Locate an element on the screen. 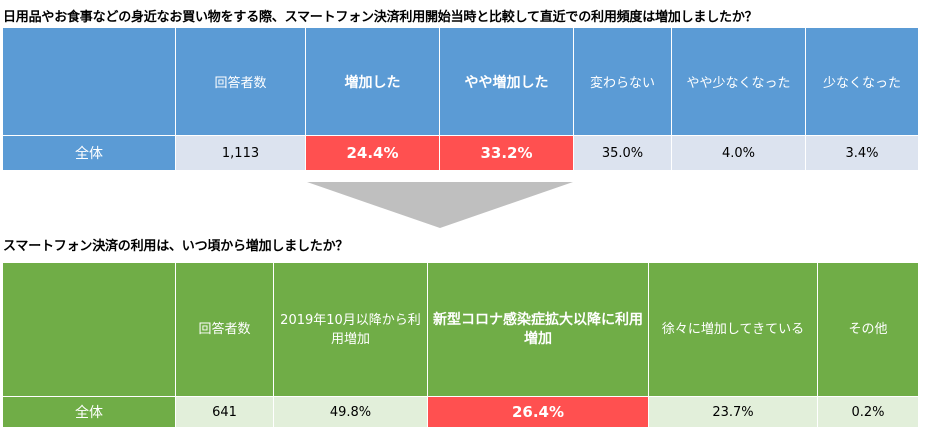 The height and width of the screenshot is (429, 940). header-other: その他 is located at coordinates (868, 329).